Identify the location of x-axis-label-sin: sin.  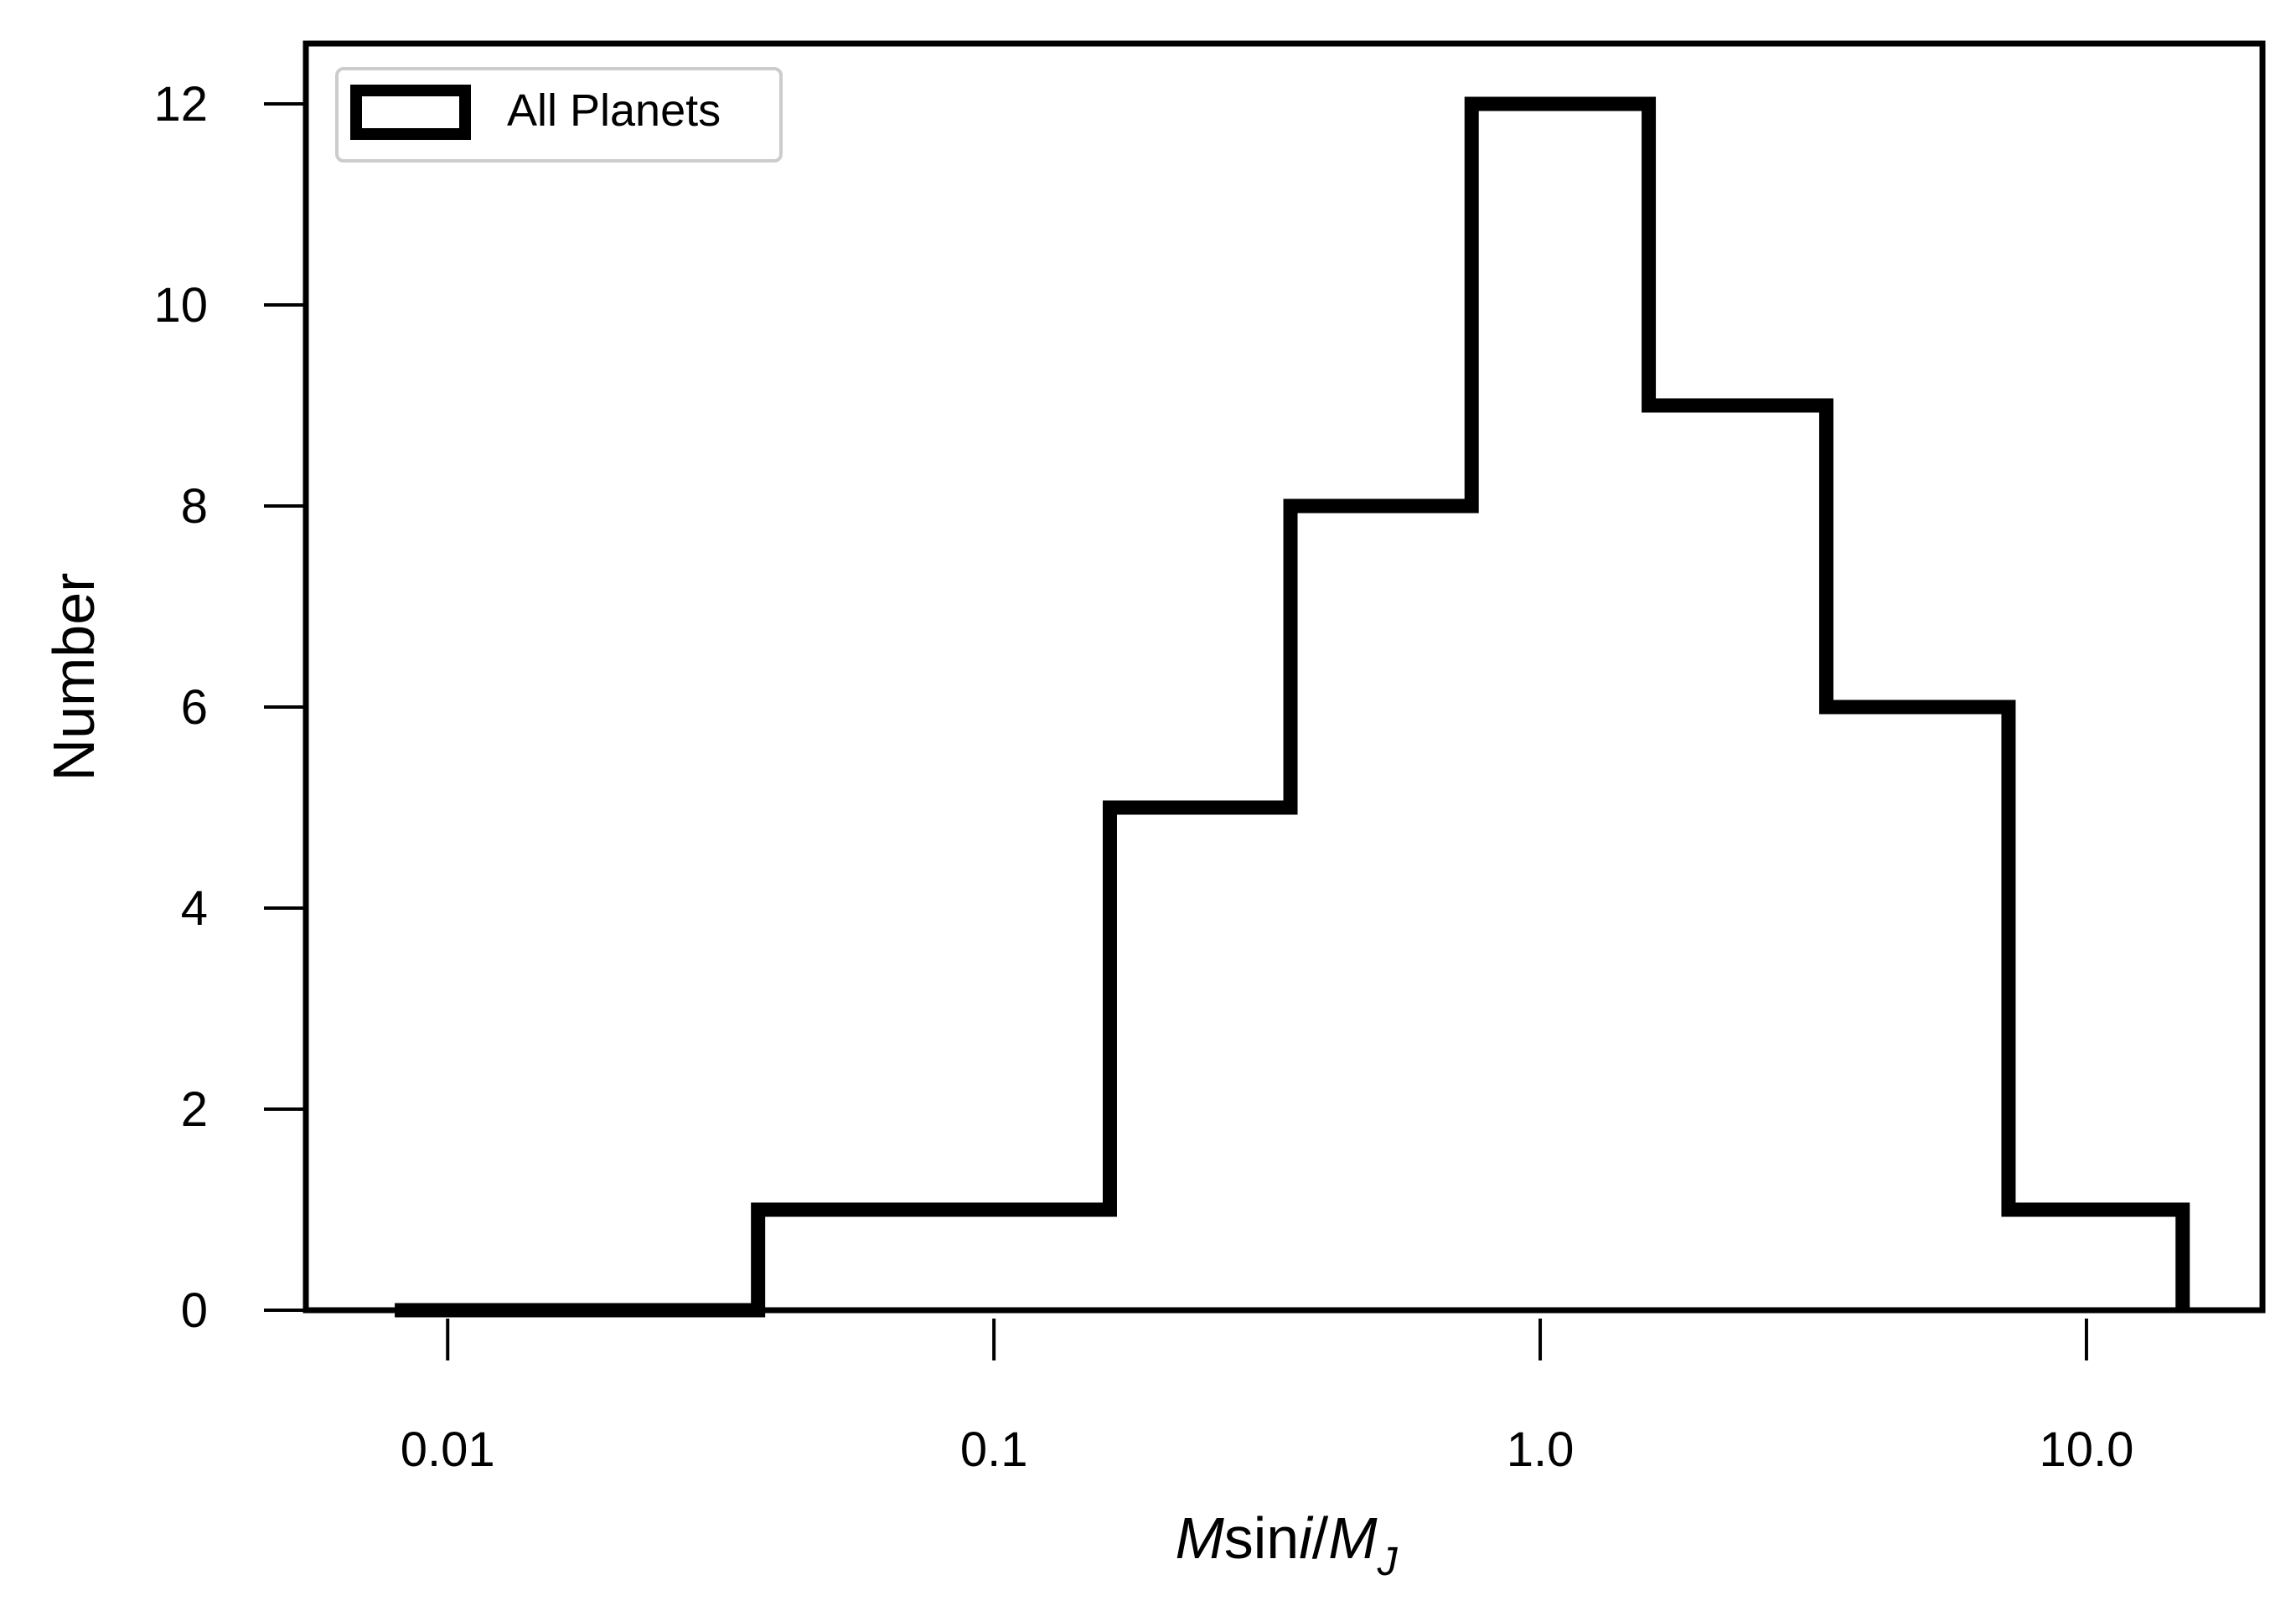
(1262, 1538).